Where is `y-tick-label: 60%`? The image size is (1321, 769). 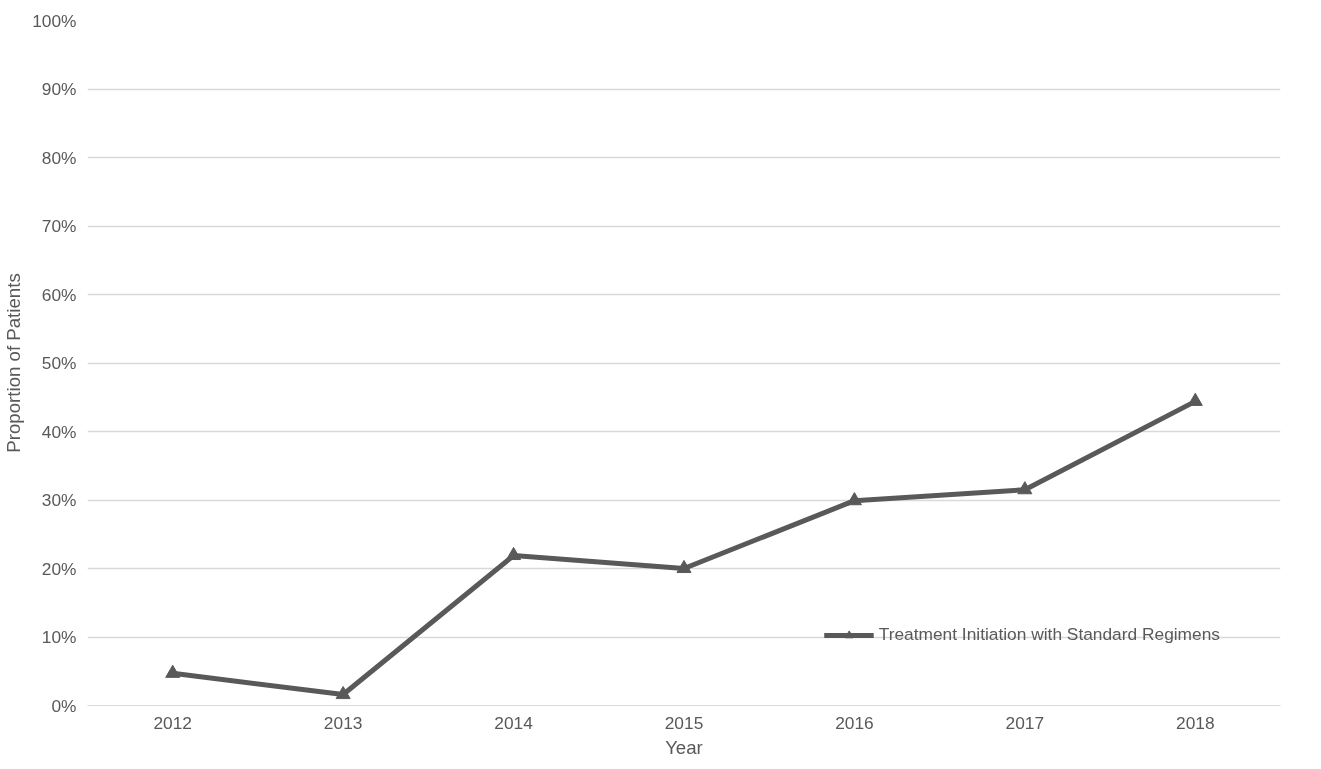
y-tick-label: 60% is located at coordinates (59, 294).